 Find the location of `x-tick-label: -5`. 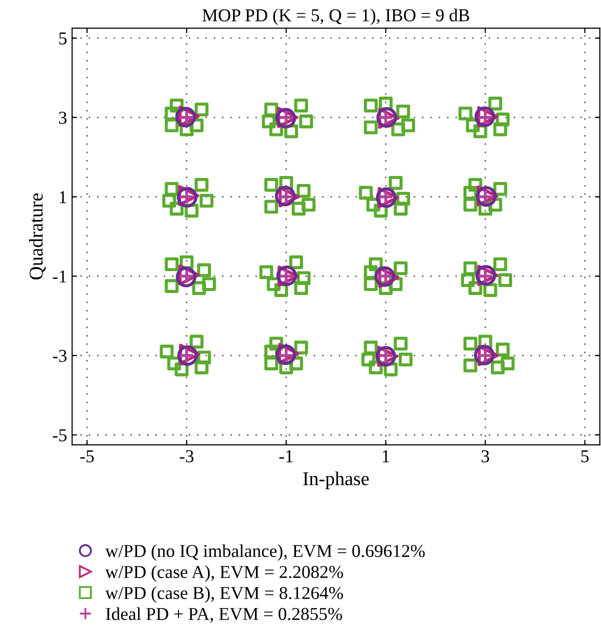

x-tick-label: -5 is located at coordinates (87, 456).